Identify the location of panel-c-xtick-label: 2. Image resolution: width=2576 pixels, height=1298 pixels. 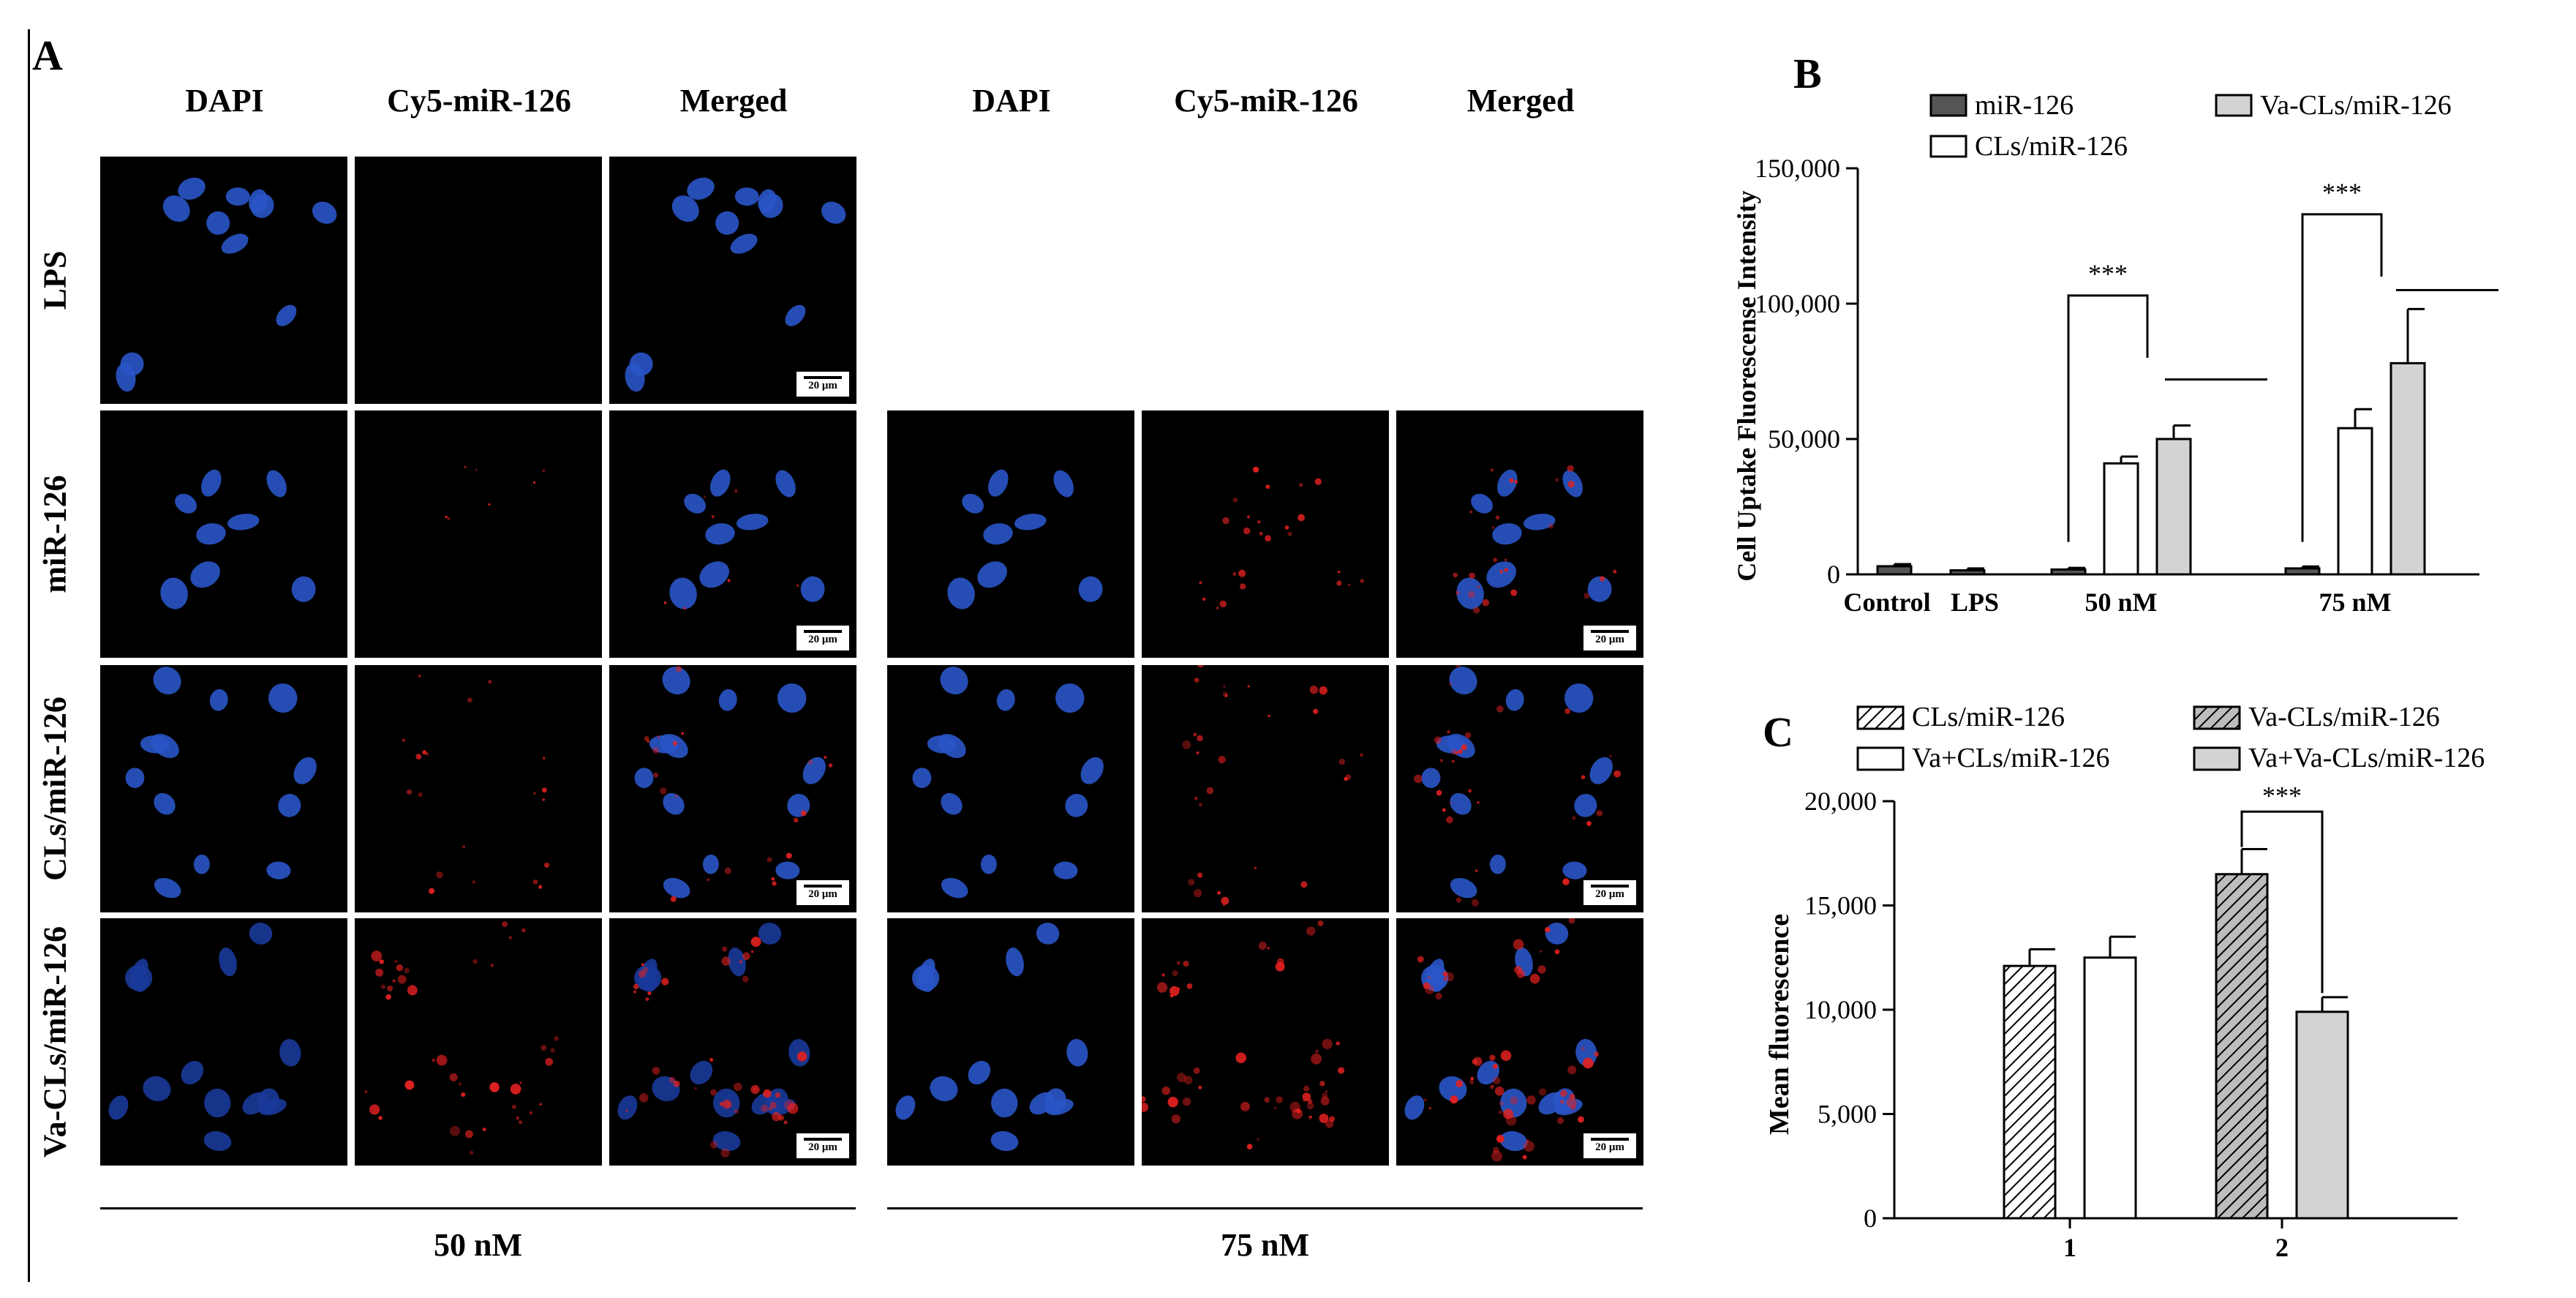
(2282, 1247).